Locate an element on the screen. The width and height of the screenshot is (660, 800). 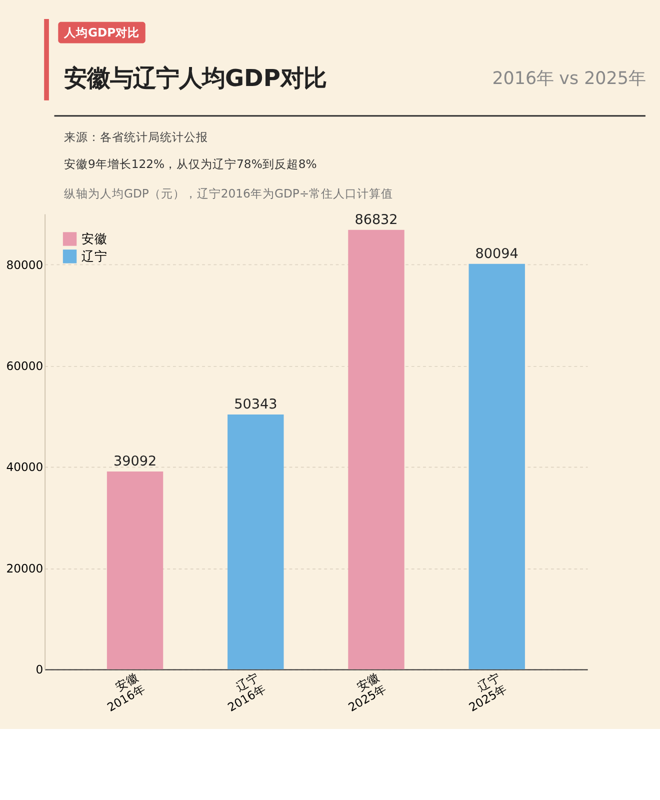
text: 安徽9年增长122%，从仅为辽宁78%到反超8% is located at coordinates (190, 164).